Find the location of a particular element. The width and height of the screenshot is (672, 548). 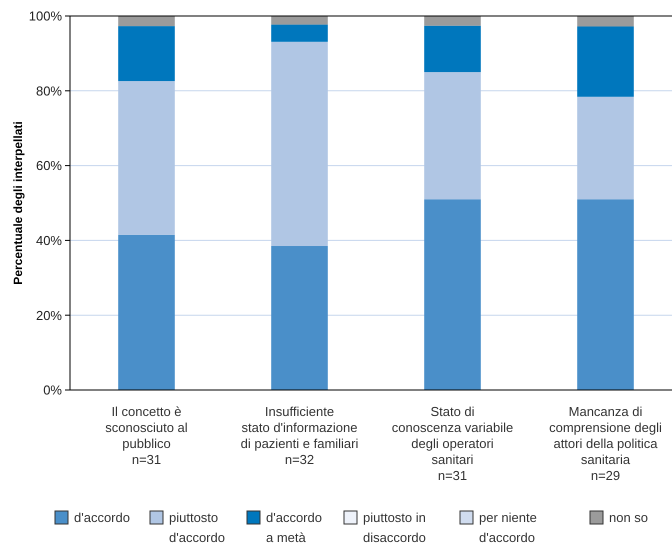

y-tick-label: 100% is located at coordinates (45, 16).